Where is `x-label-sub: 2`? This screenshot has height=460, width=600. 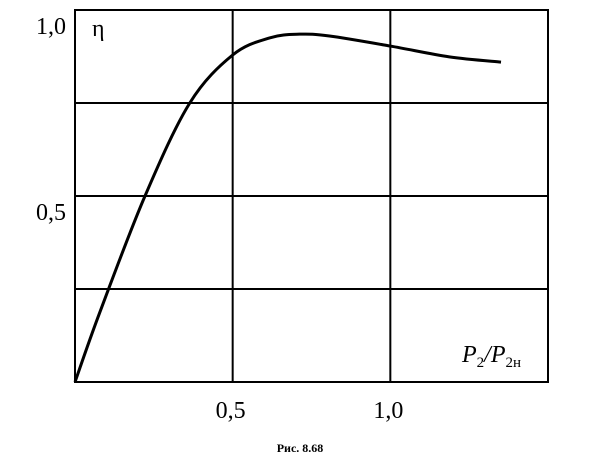
x-label-sub: 2 is located at coordinates (481, 363).